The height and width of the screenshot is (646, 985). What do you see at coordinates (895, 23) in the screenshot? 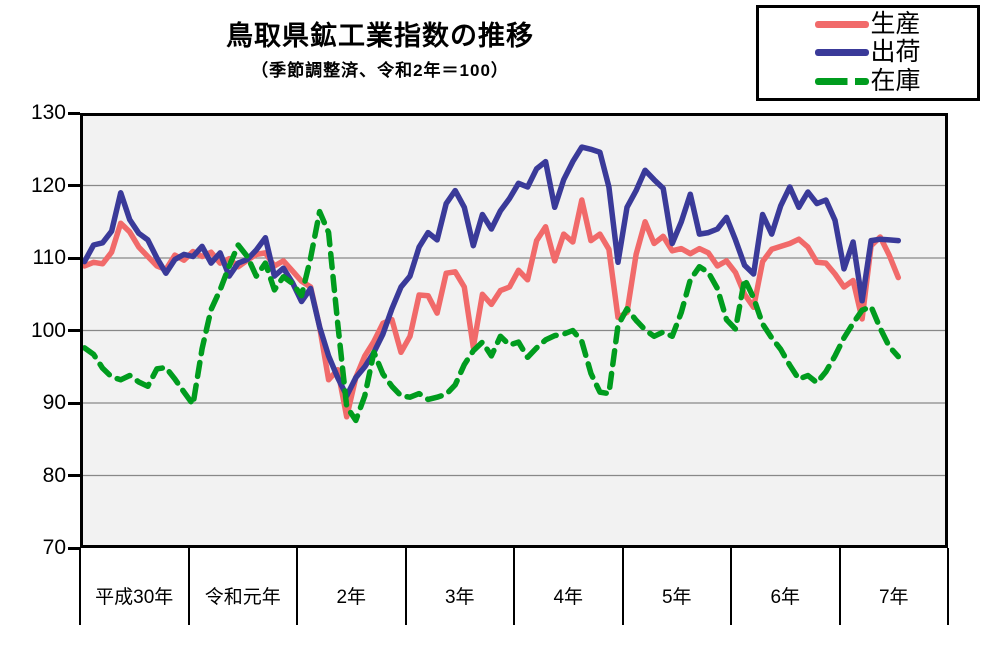
I see `legend-label-production: 生産` at bounding box center [895, 23].